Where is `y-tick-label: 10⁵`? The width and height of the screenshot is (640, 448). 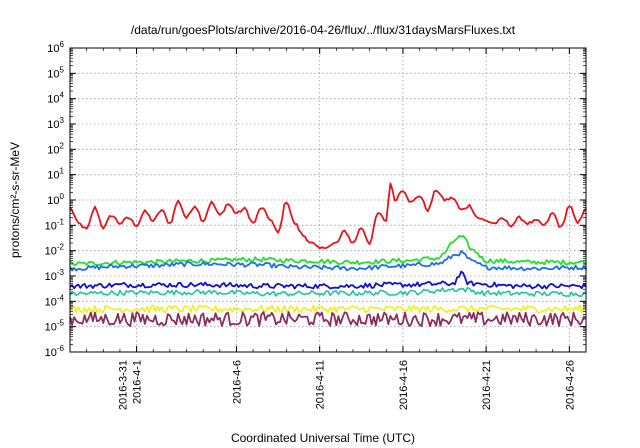
y-tick-label: 10⁵ is located at coordinates (55, 72).